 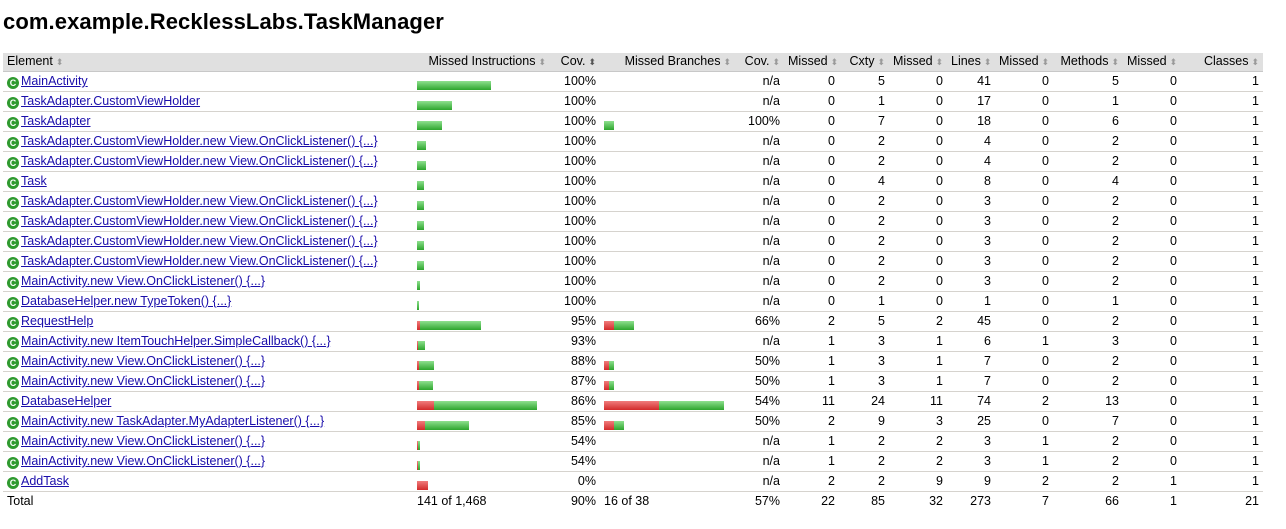 What do you see at coordinates (864, 141) in the screenshot?
I see `cxty: 2` at bounding box center [864, 141].